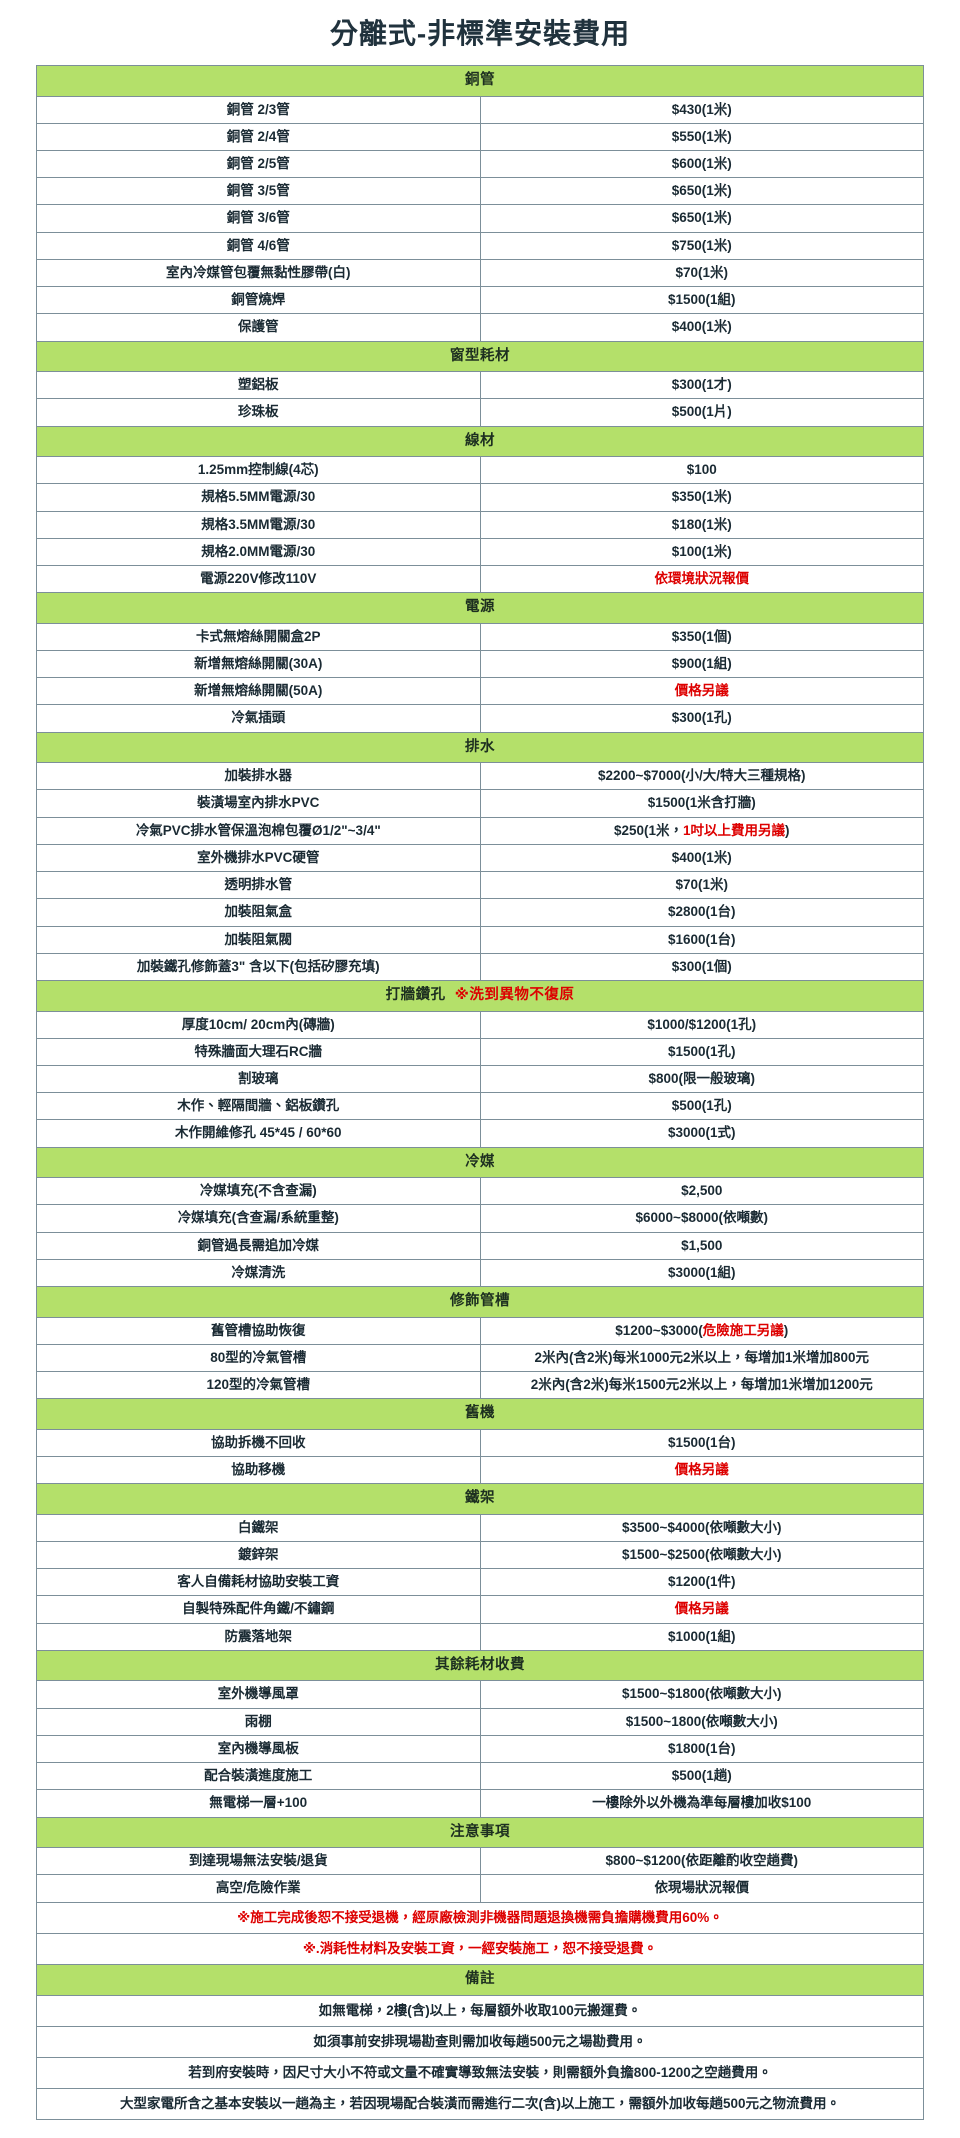 This screenshot has width=960, height=2138. I want to click on item-price-cell: $3000(1式), so click(701, 1133).